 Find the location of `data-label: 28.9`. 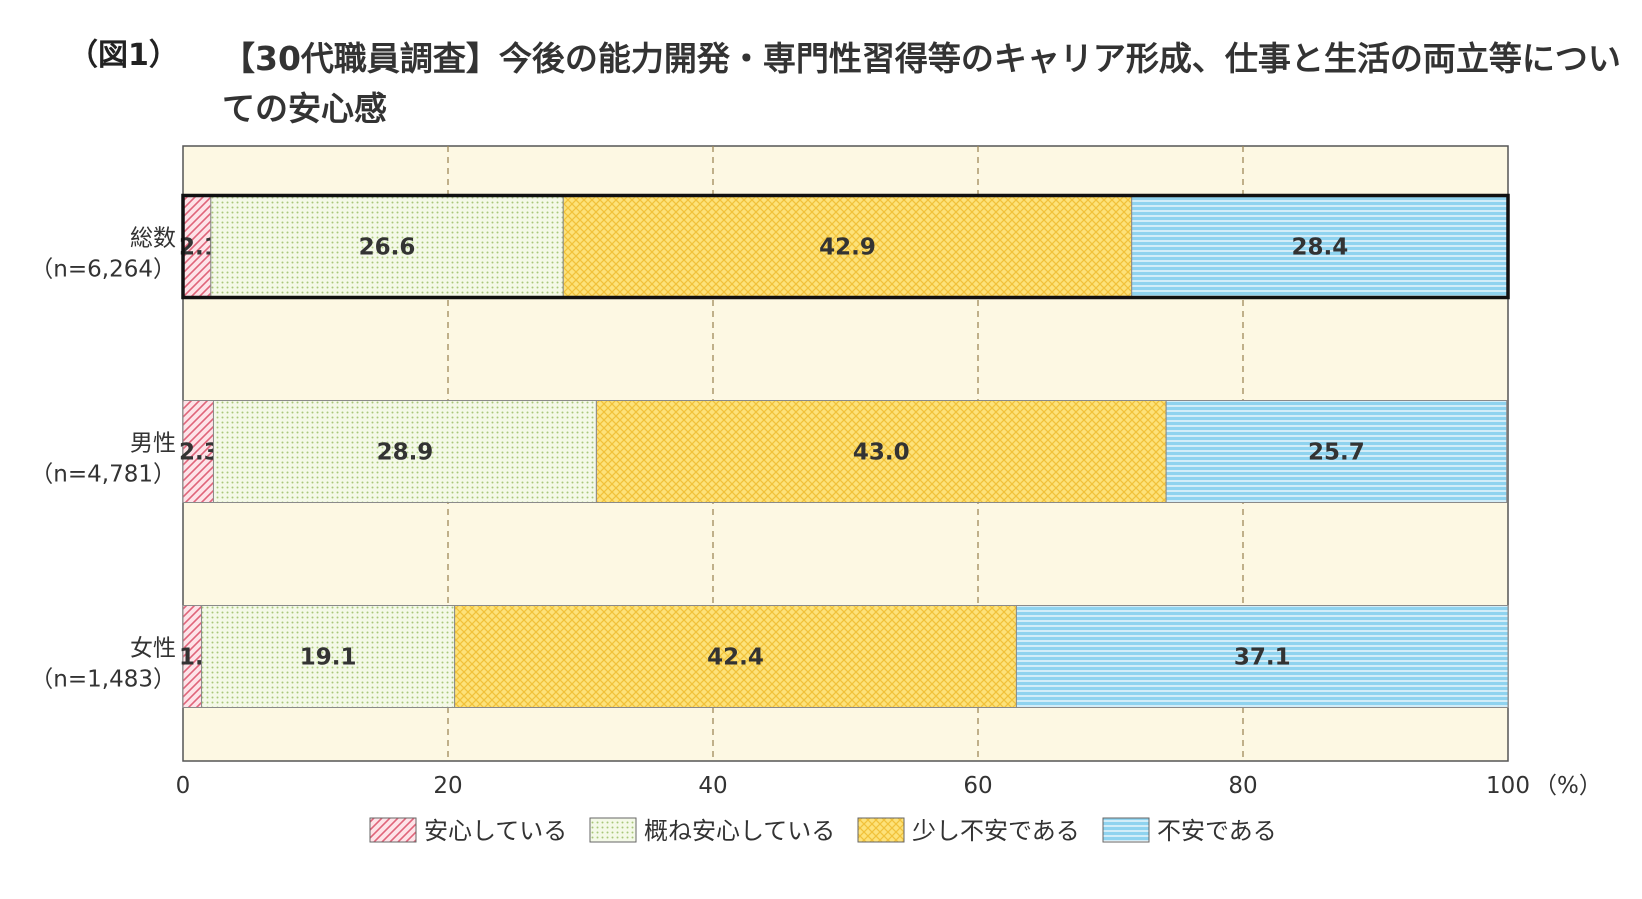

data-label: 28.9 is located at coordinates (405, 453).